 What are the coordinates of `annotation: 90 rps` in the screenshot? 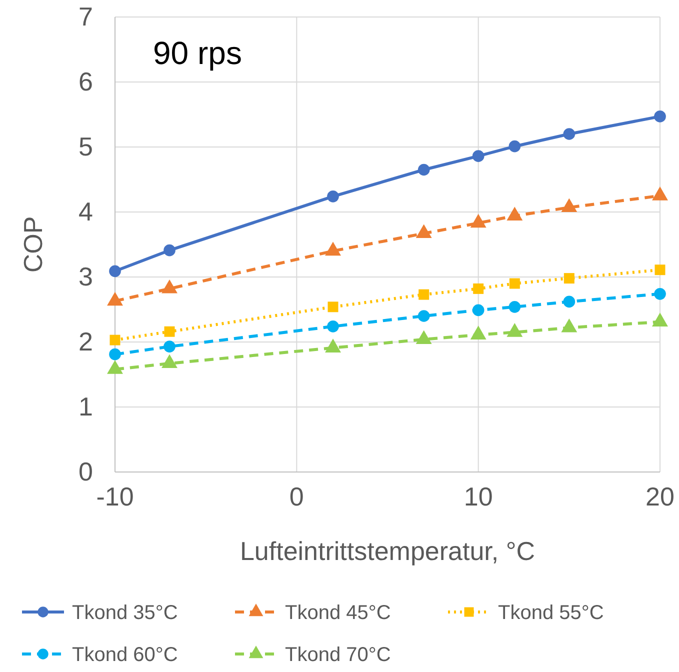 It's located at (197, 53).